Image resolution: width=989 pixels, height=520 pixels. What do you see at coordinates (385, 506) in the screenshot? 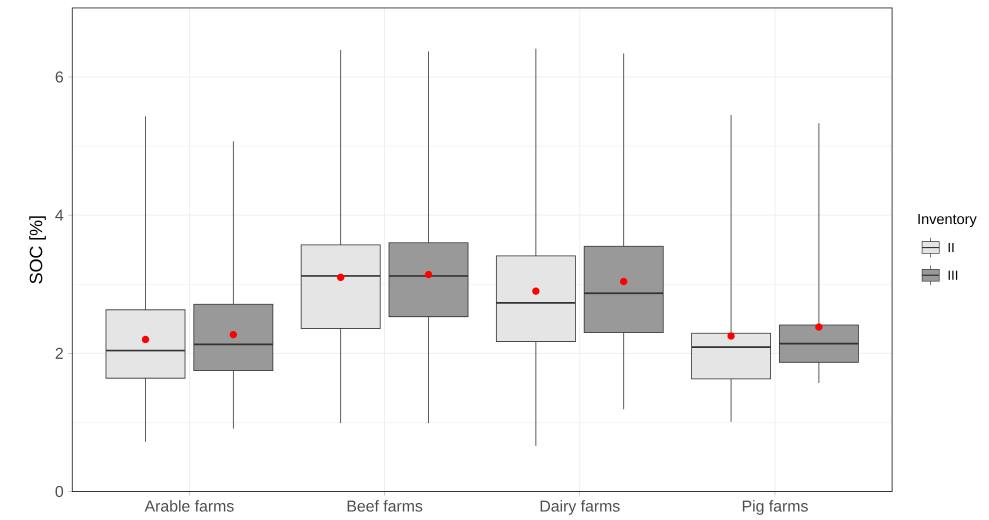
I see `x-tick-label: Beef farms` at bounding box center [385, 506].